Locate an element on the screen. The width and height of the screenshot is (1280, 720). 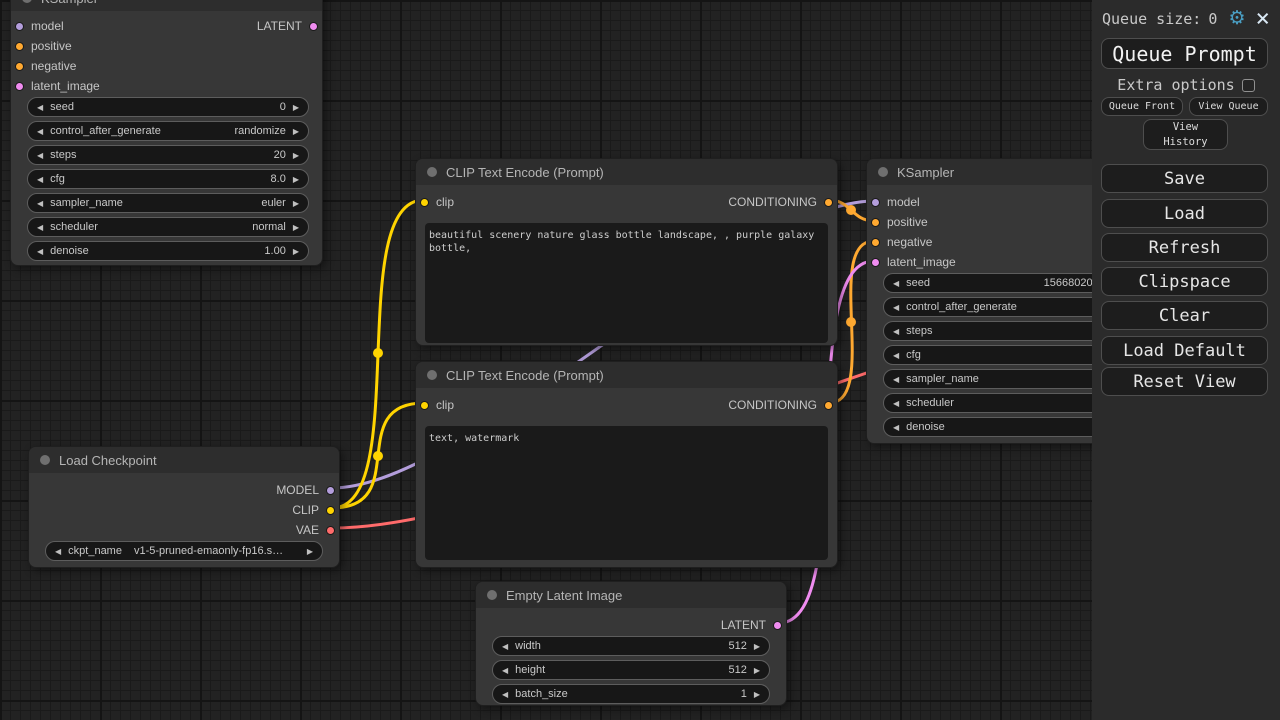
queue-front-button: Queue Front is located at coordinates (1142, 106).